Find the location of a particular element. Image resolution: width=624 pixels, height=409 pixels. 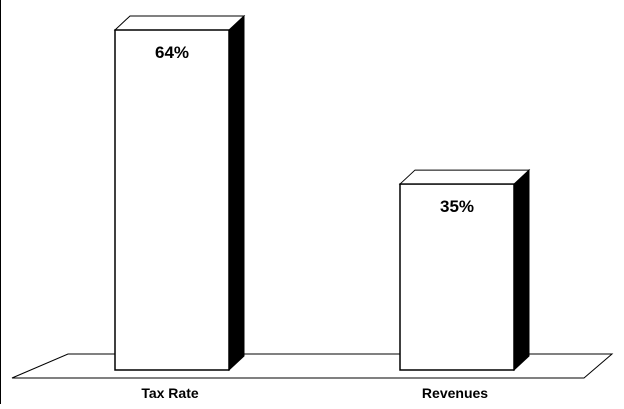

category-label: Tax Rate is located at coordinates (170, 393).